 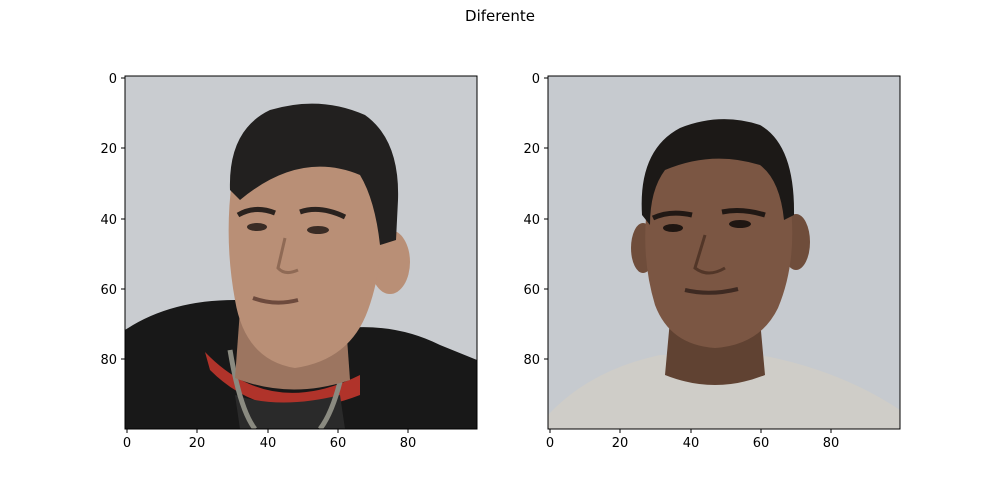 I want to click on right-face, so click(x=719, y=244).